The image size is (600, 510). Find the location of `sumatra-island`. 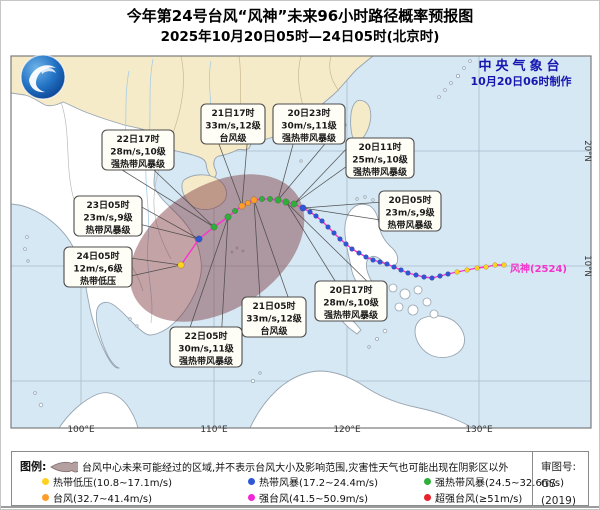

sumatra-island is located at coordinates (98, 410).